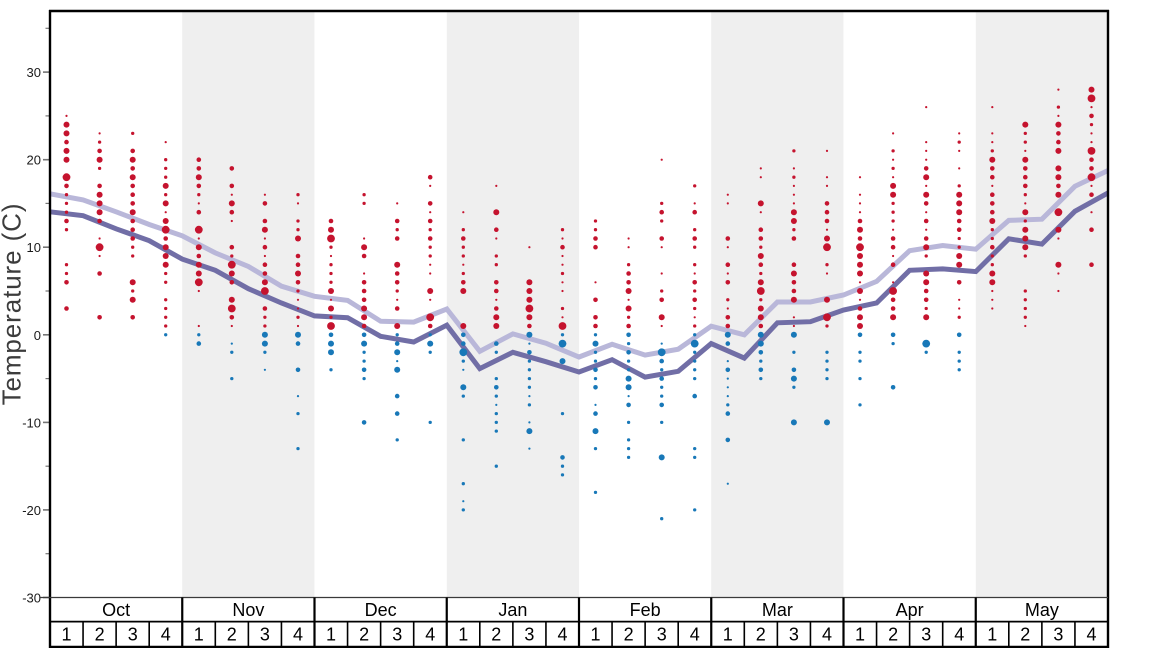 The image size is (1168, 648). Describe the element at coordinates (34, 72) in the screenshot. I see `svg-text: 30` at that location.